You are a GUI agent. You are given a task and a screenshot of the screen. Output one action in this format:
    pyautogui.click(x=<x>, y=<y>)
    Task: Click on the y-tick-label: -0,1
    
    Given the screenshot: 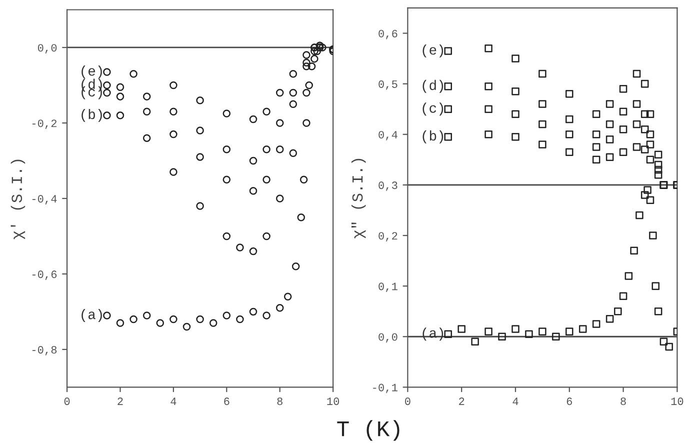 What is the action you would take?
    pyautogui.click(x=385, y=389)
    